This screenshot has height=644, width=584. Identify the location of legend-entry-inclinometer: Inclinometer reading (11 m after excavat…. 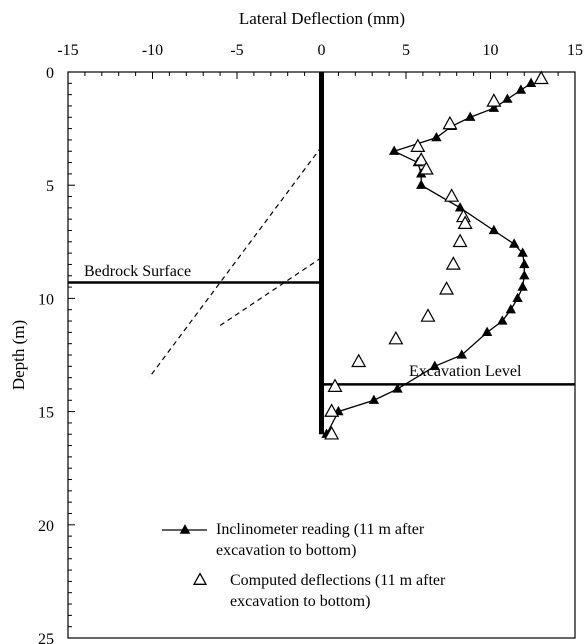
(295, 540).